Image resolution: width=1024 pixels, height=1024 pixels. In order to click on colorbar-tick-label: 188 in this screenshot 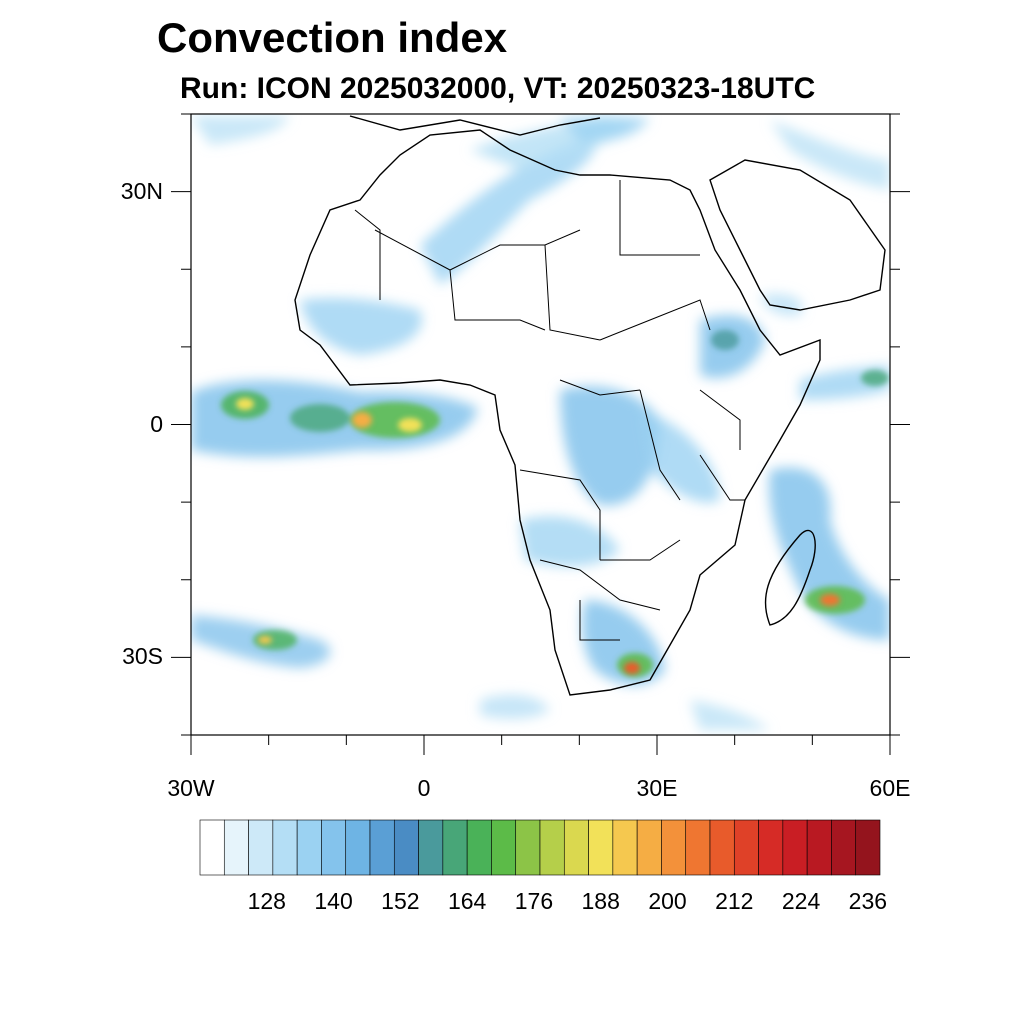, I will do `click(600, 901)`.